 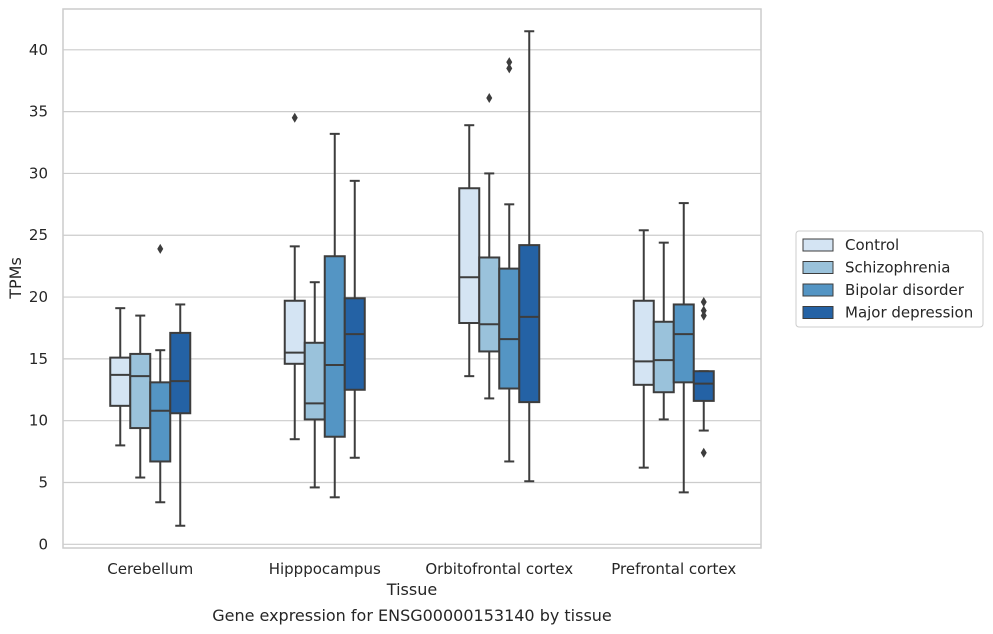 What do you see at coordinates (499, 569) in the screenshot?
I see `x-tick-label: Orbitofrontal cortex` at bounding box center [499, 569].